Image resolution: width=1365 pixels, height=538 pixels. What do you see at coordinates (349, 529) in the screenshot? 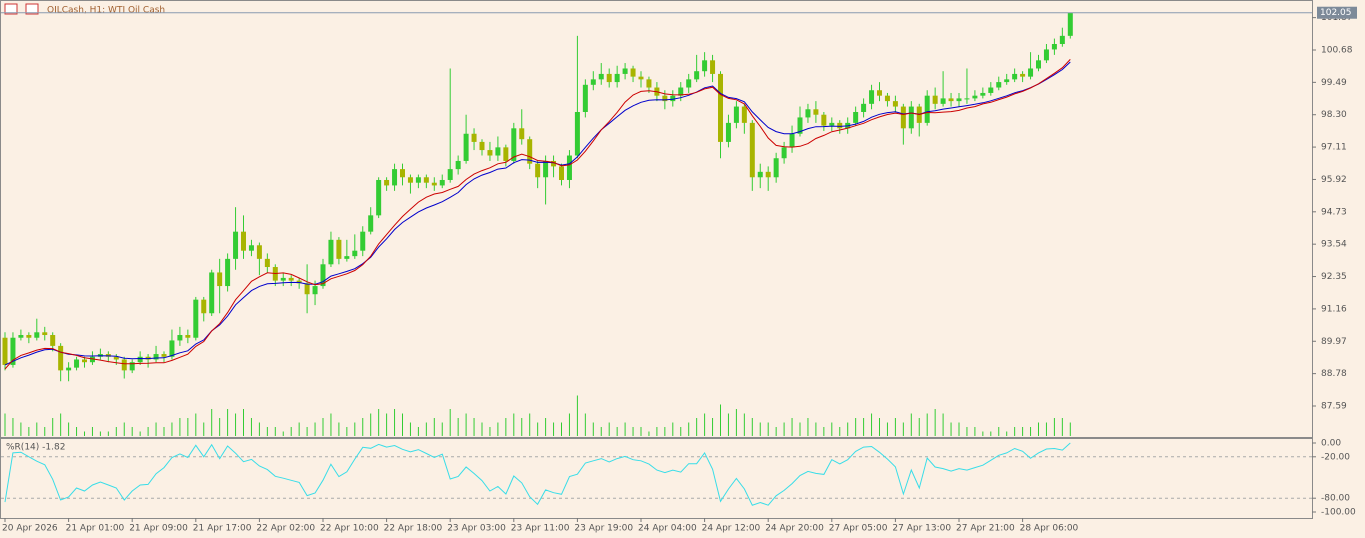
I see `x-tick-label: 22 Apr 10:00` at bounding box center [349, 529].